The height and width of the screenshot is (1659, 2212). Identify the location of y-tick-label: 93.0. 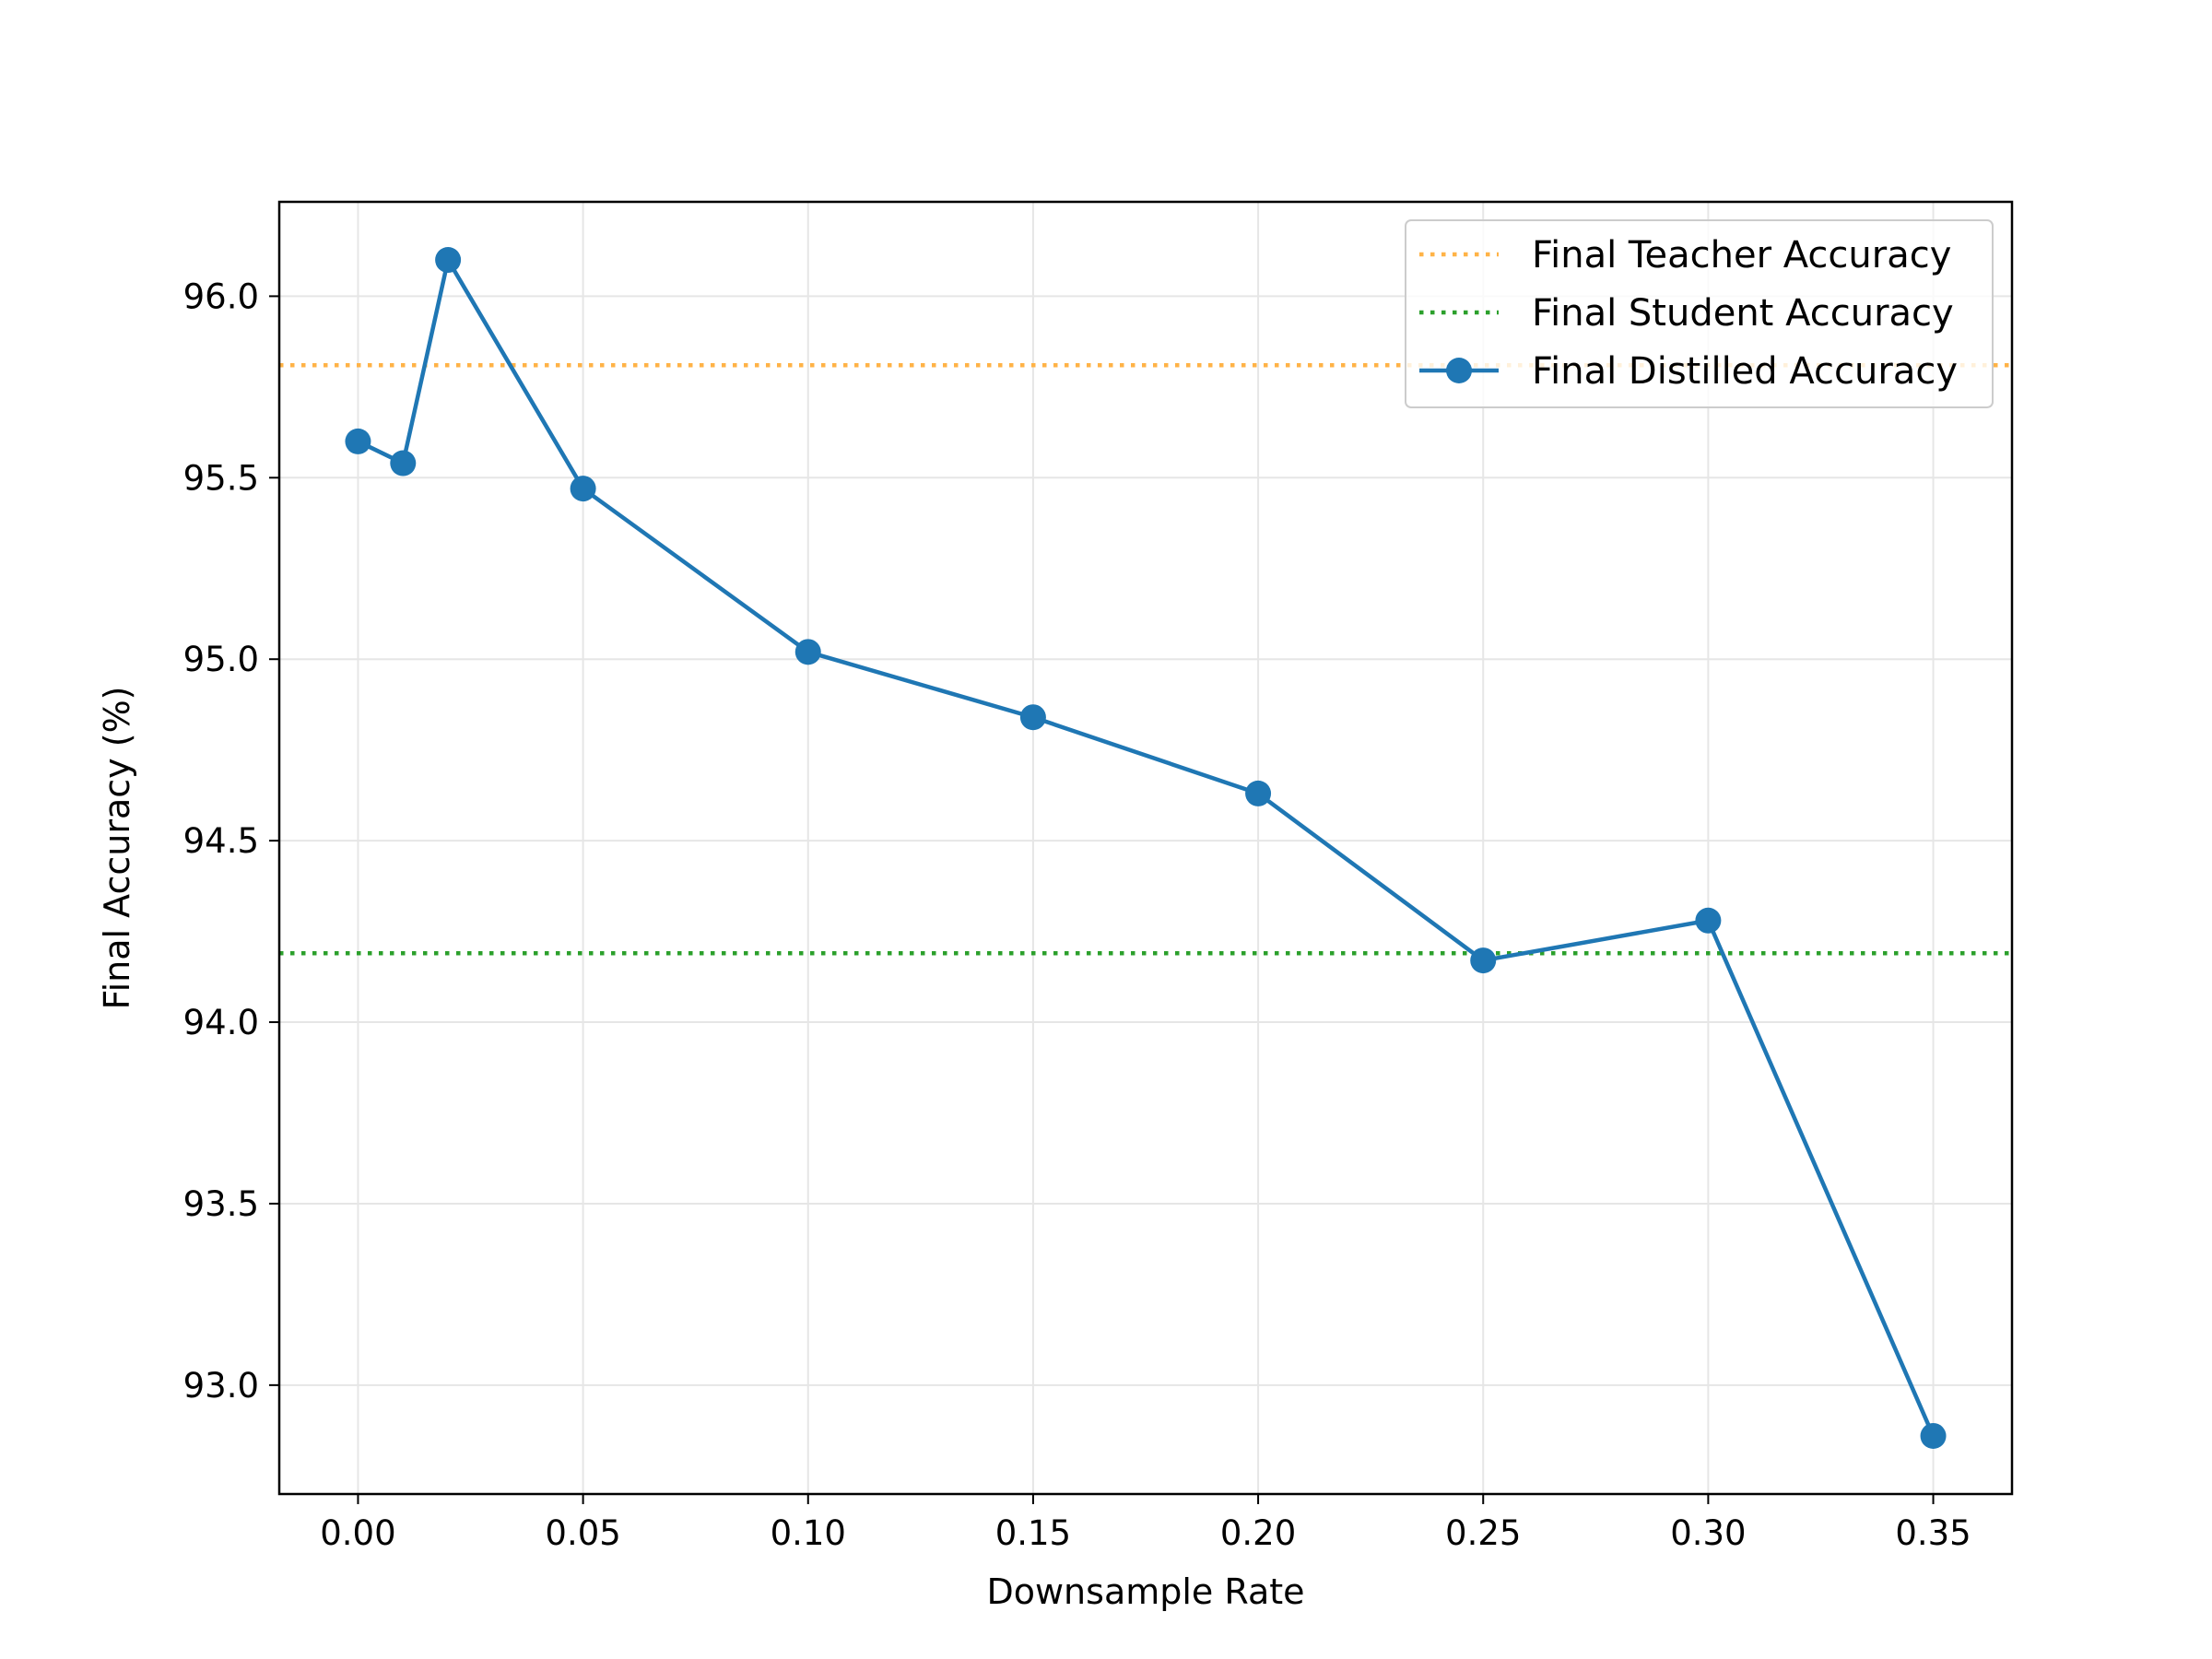
(221, 1386).